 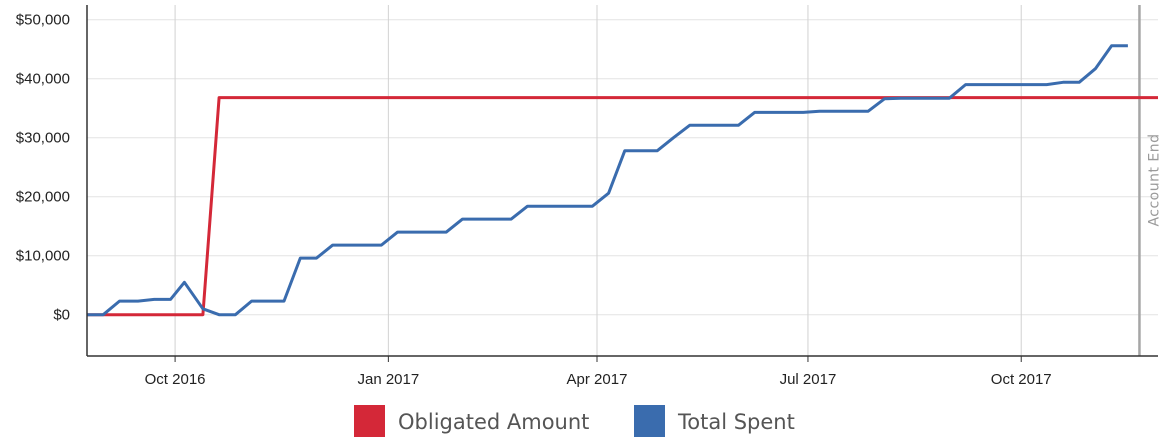 I want to click on legend-label: Obligated Amount, so click(x=493, y=422).